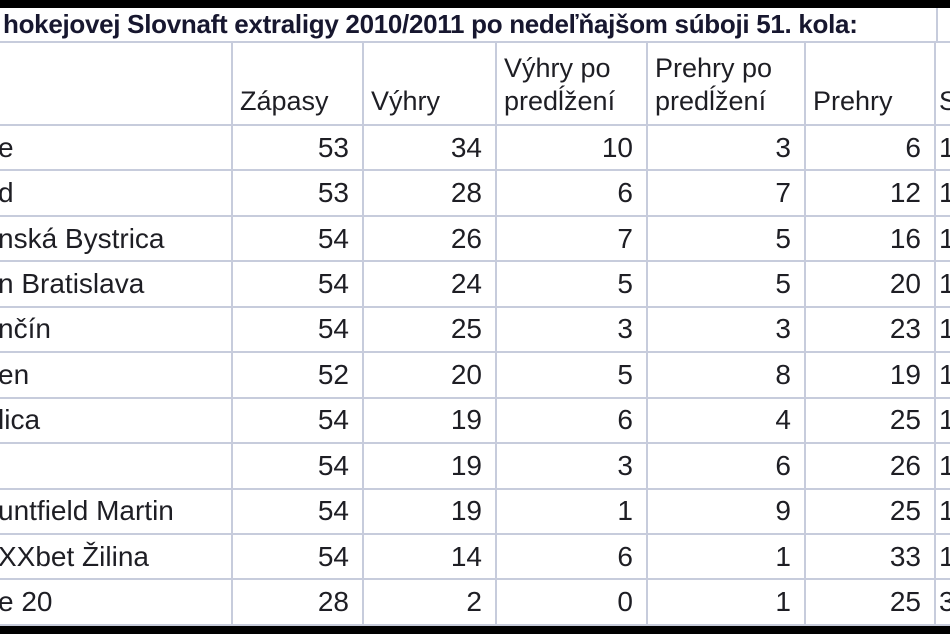 This screenshot has width=950, height=634. I want to click on cell-vyhry: 28, so click(430, 193).